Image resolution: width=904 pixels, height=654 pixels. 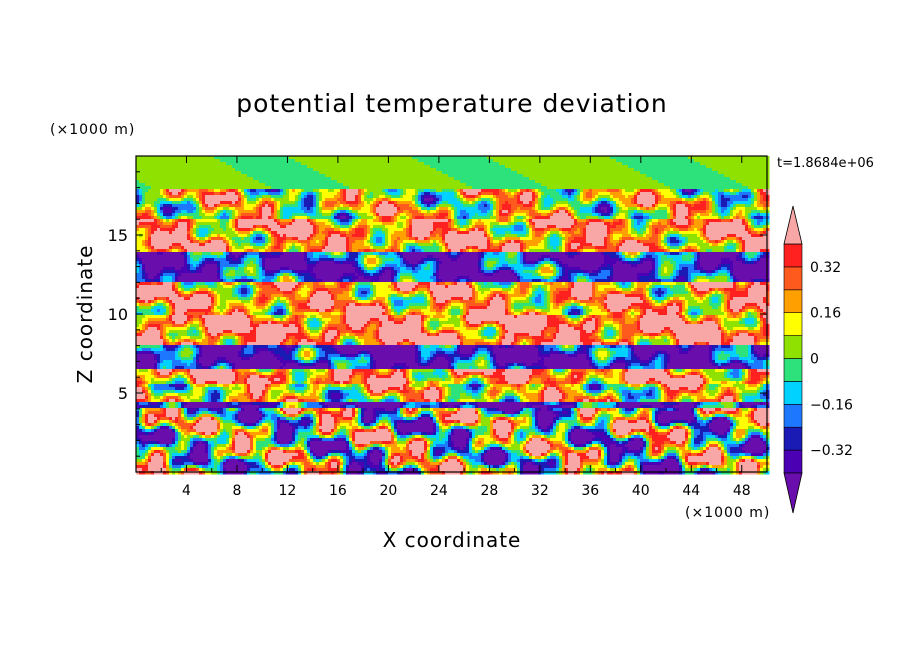 What do you see at coordinates (92, 130) in the screenshot?
I see `y-axis-unit: (×1000 m)` at bounding box center [92, 130].